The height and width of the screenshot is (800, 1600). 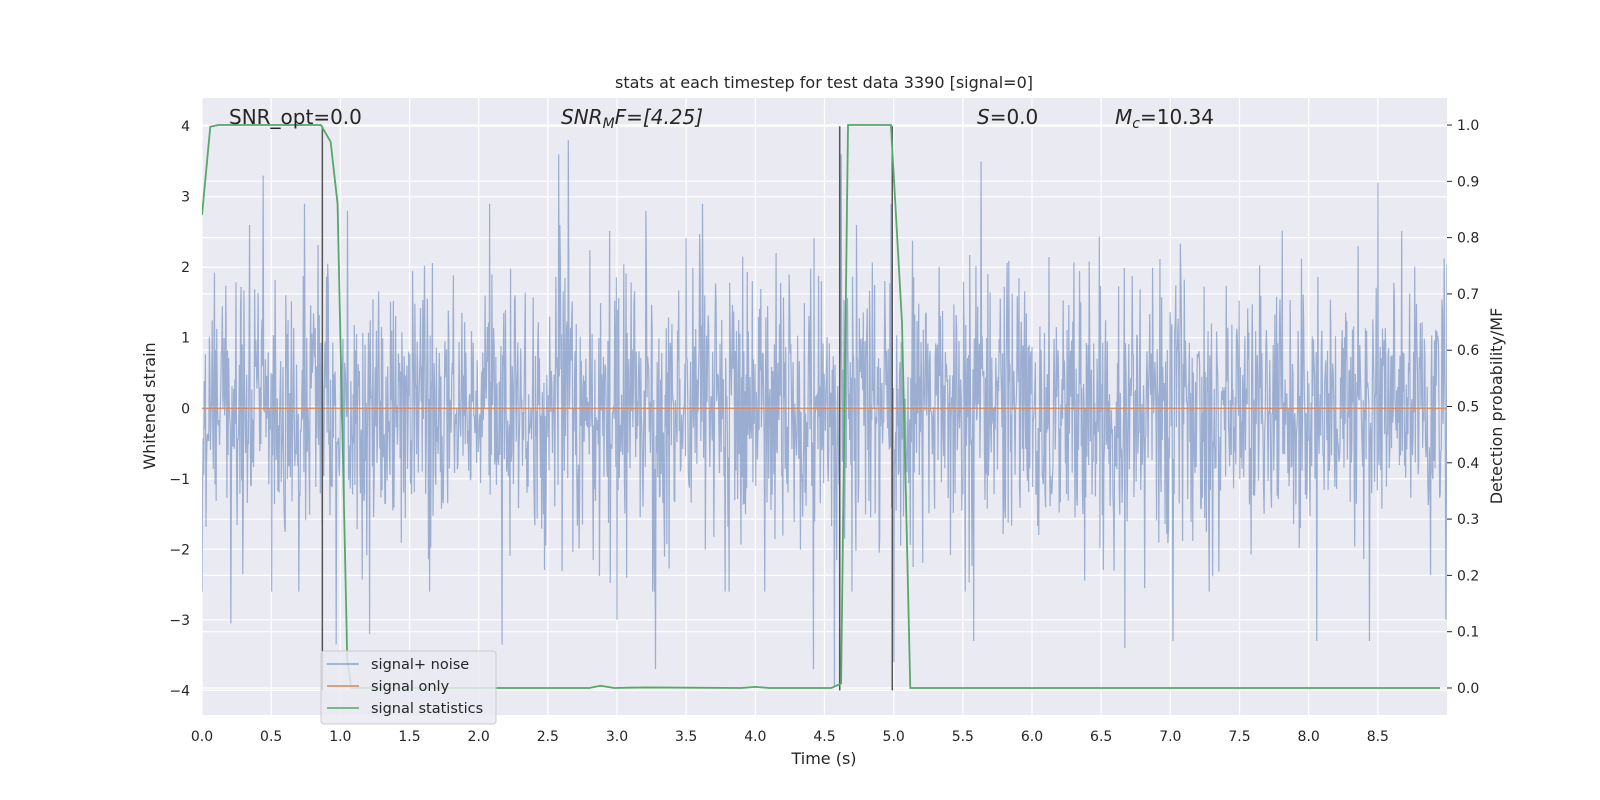 What do you see at coordinates (185, 268) in the screenshot?
I see `y-tick-label: 2` at bounding box center [185, 268].